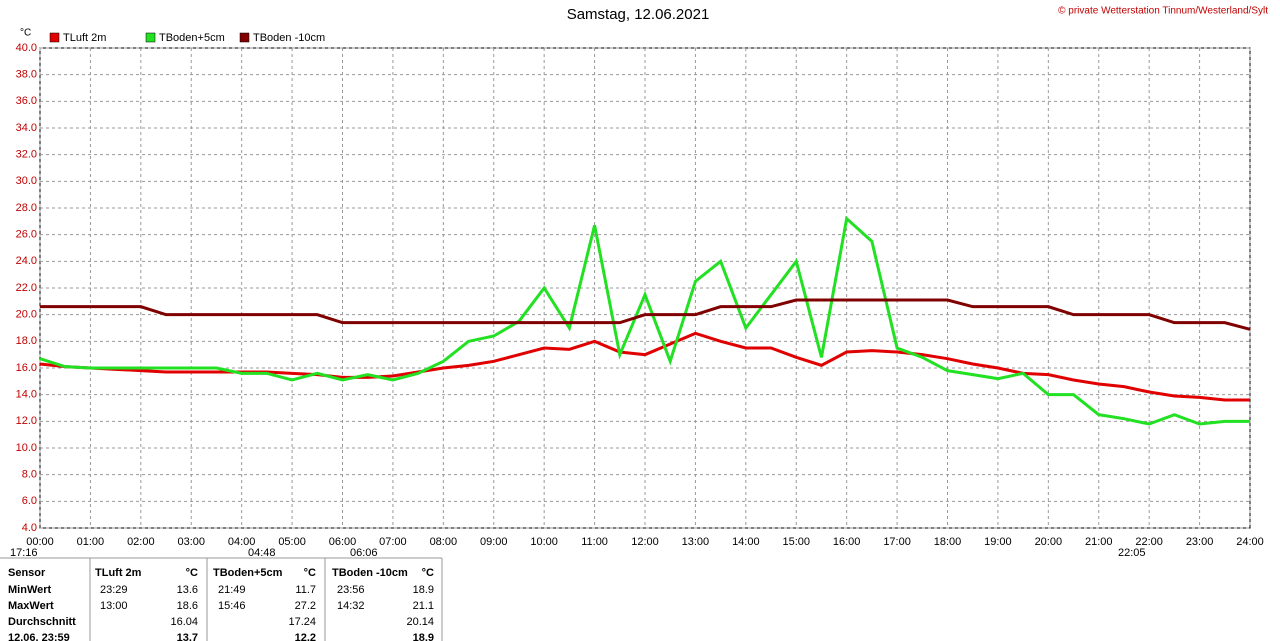  What do you see at coordinates (26, 155) in the screenshot?
I see `y-tick-label: 32.0` at bounding box center [26, 155].